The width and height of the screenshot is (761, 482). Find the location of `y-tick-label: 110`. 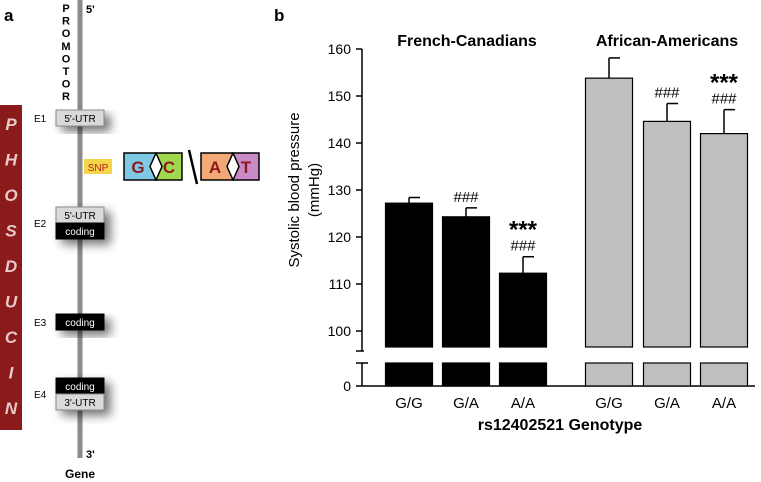

y-tick-label: 110 is located at coordinates (340, 284).